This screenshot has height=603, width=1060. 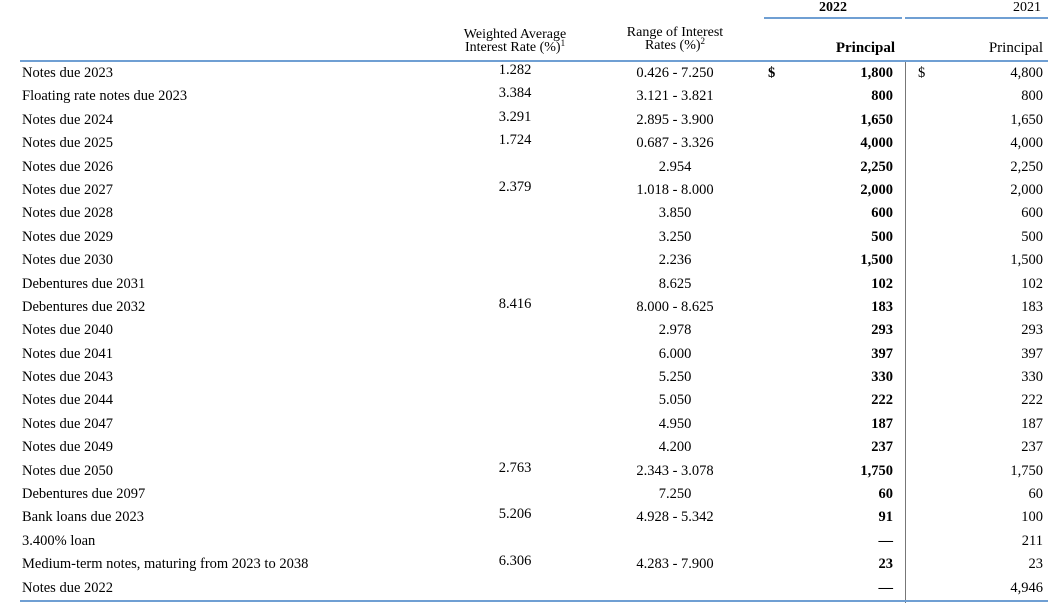 What do you see at coordinates (675, 73) in the screenshot?
I see `interest-rate-range: 0.426 - 7.250` at bounding box center [675, 73].